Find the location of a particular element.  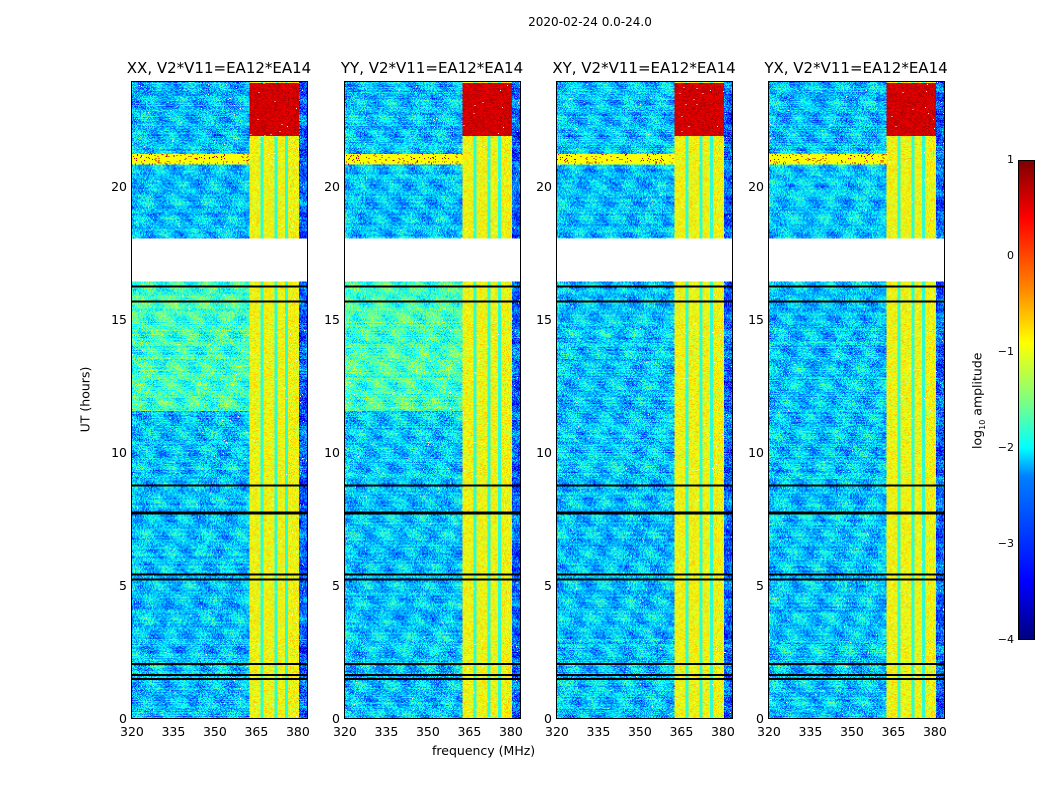

colorbar-label-rest: amplitude is located at coordinates (977, 386).